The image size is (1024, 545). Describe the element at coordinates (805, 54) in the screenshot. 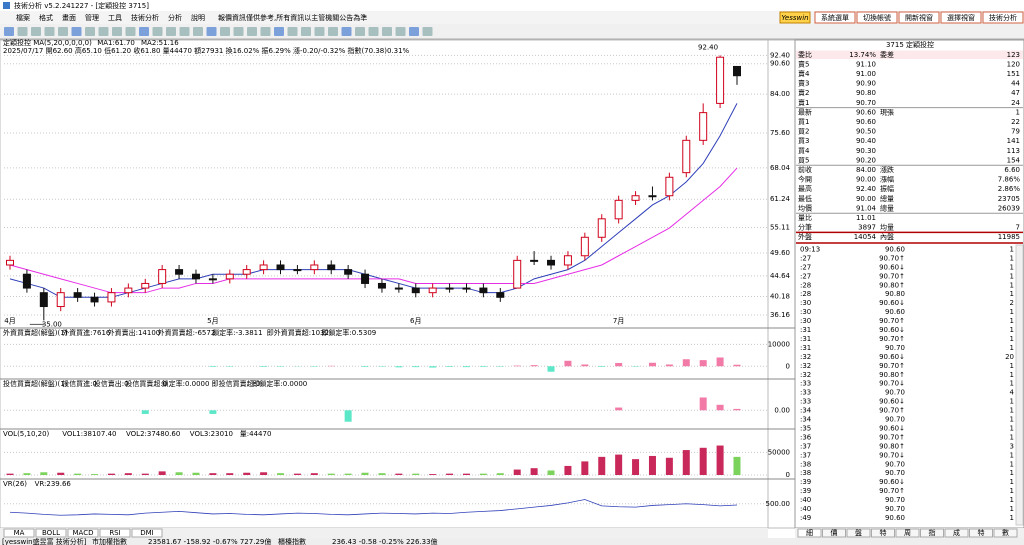

I see `quote-label: 委比` at that location.